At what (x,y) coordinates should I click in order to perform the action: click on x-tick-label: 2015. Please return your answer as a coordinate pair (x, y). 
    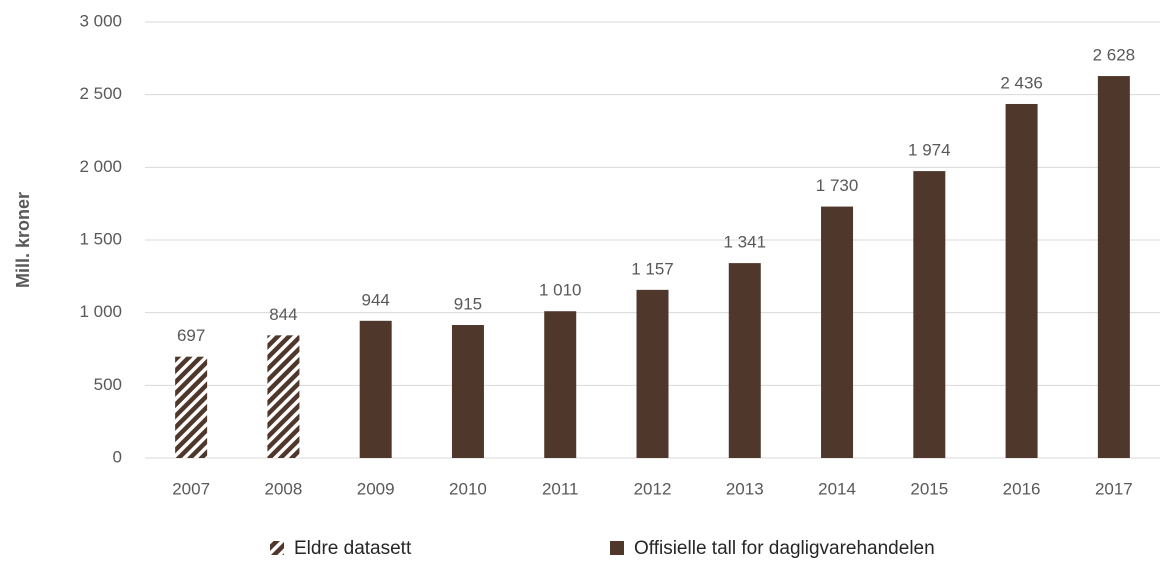
    Looking at the image, I should click on (929, 488).